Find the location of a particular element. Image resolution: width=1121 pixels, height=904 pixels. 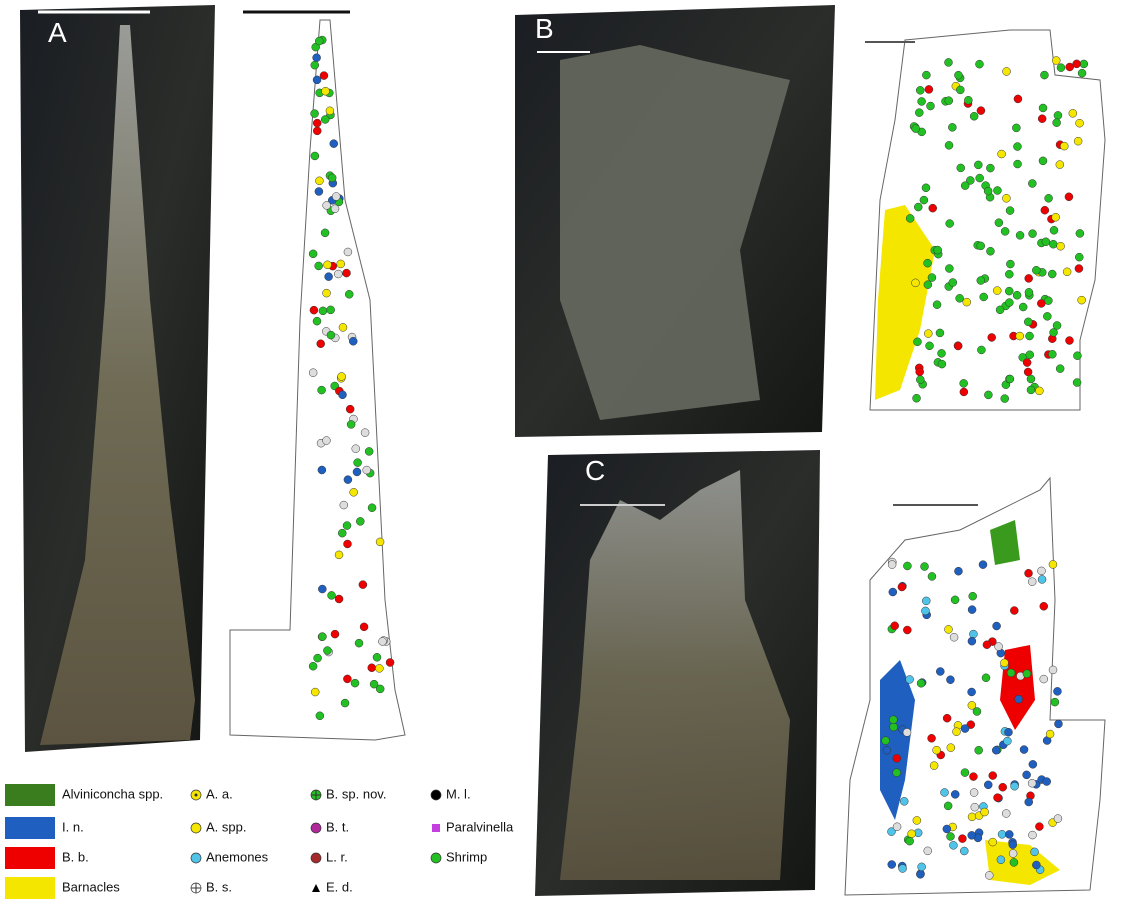

photo-b: B is located at coordinates (675, 221).